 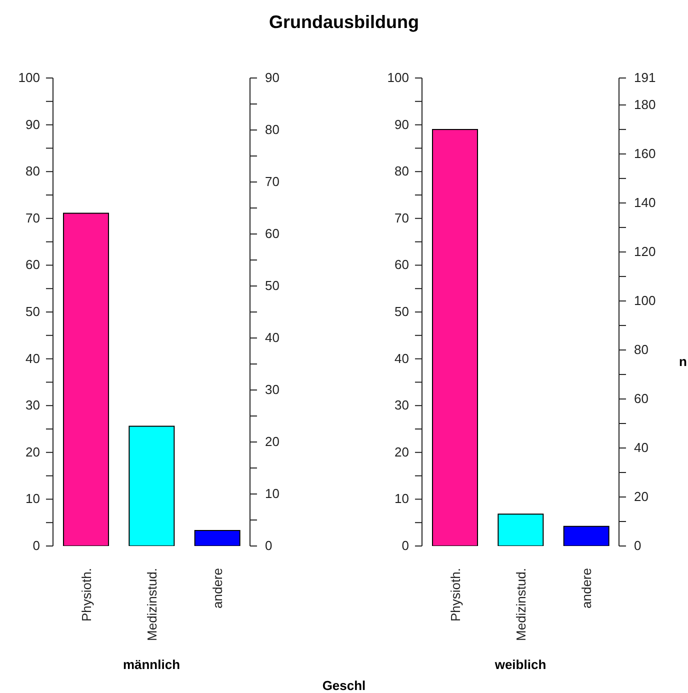 What do you see at coordinates (152, 664) in the screenshot?
I see `x-axis-title: männlich` at bounding box center [152, 664].